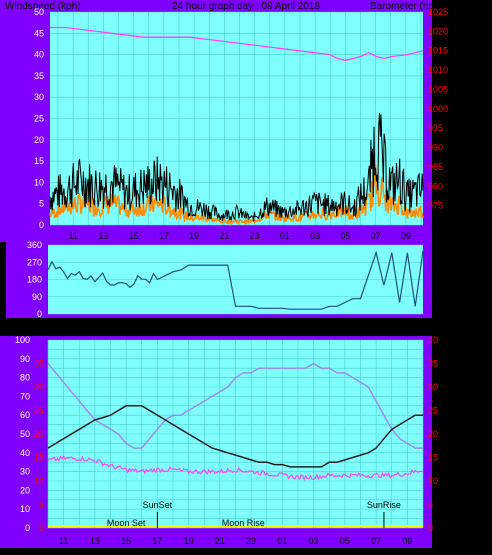  What do you see at coordinates (430, 505) in the screenshot?
I see `temp-y-tick-label: 5` at bounding box center [430, 505].